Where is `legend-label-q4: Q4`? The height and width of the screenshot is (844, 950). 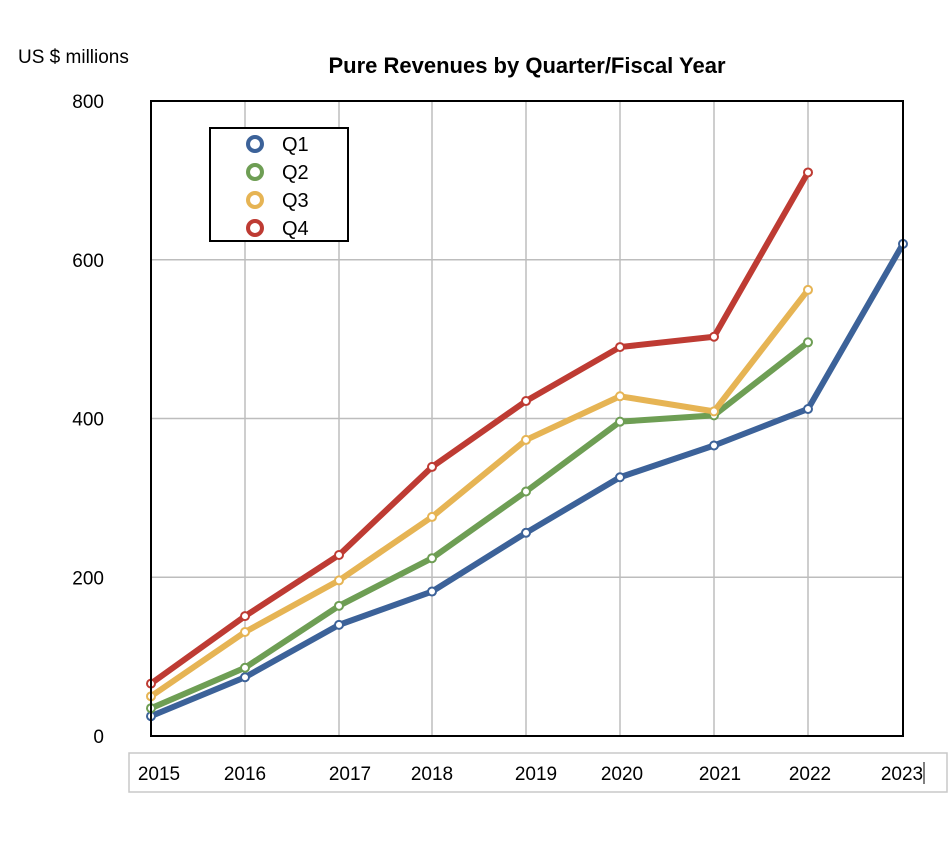 legend-label-q4: Q4 is located at coordinates (295, 229).